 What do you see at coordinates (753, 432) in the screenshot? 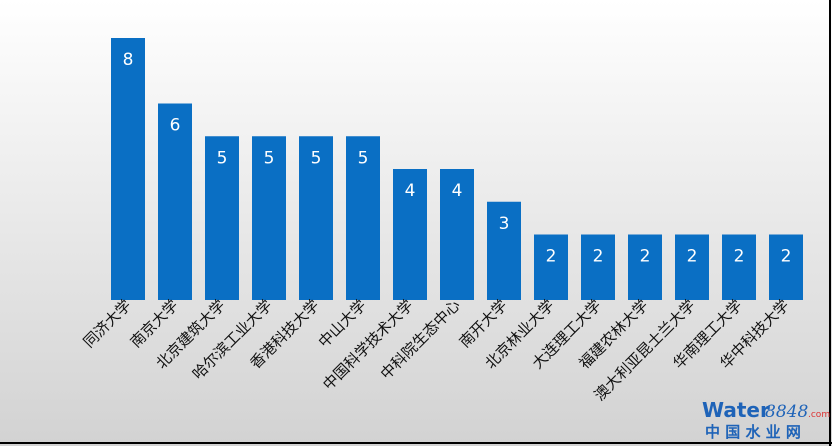
I see `watermark-name: 中 国 水 业 网` at bounding box center [753, 432].